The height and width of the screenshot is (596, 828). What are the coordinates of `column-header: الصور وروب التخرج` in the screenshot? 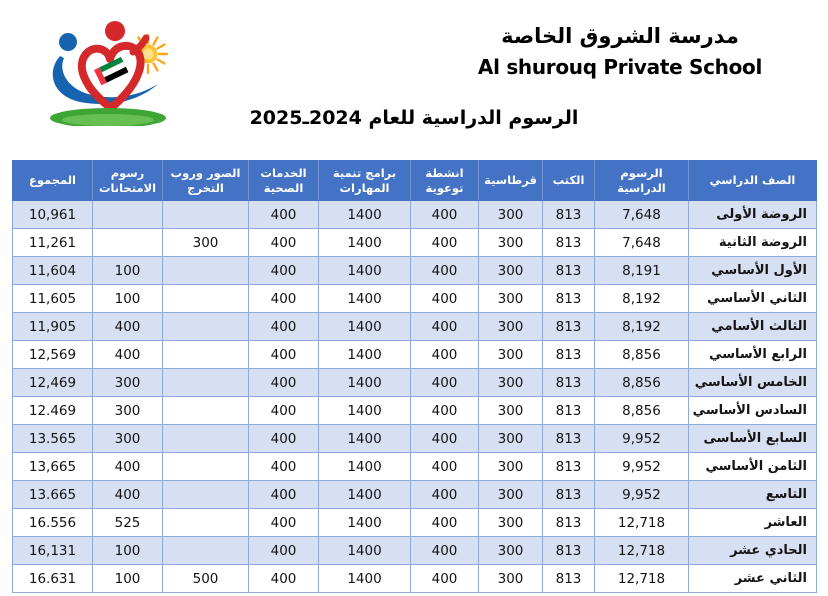 It's located at (205, 180).